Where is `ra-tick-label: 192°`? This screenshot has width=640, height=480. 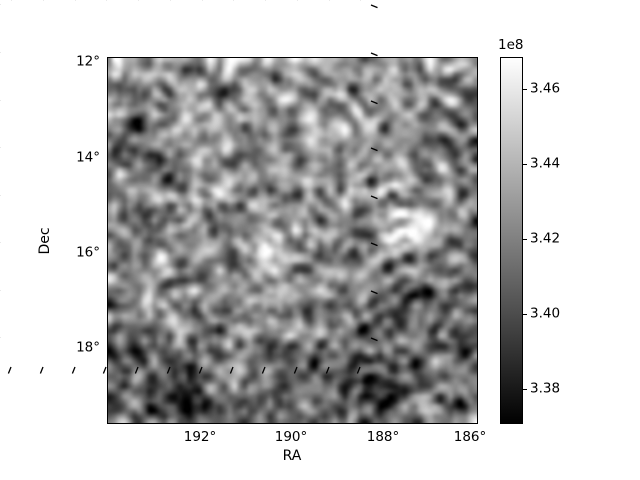 ra-tick-label: 192° is located at coordinates (200, 437).